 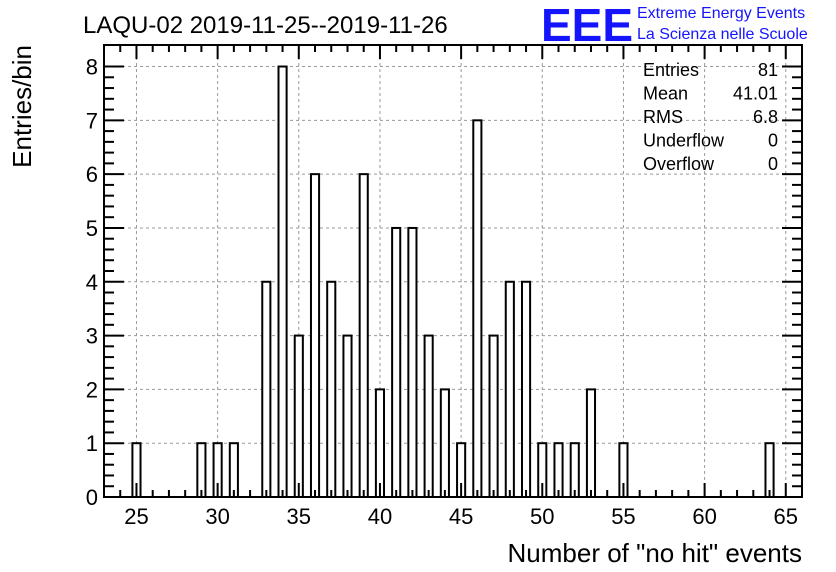 What do you see at coordinates (755, 94) in the screenshot?
I see `stats-value-mean: 41.01` at bounding box center [755, 94].